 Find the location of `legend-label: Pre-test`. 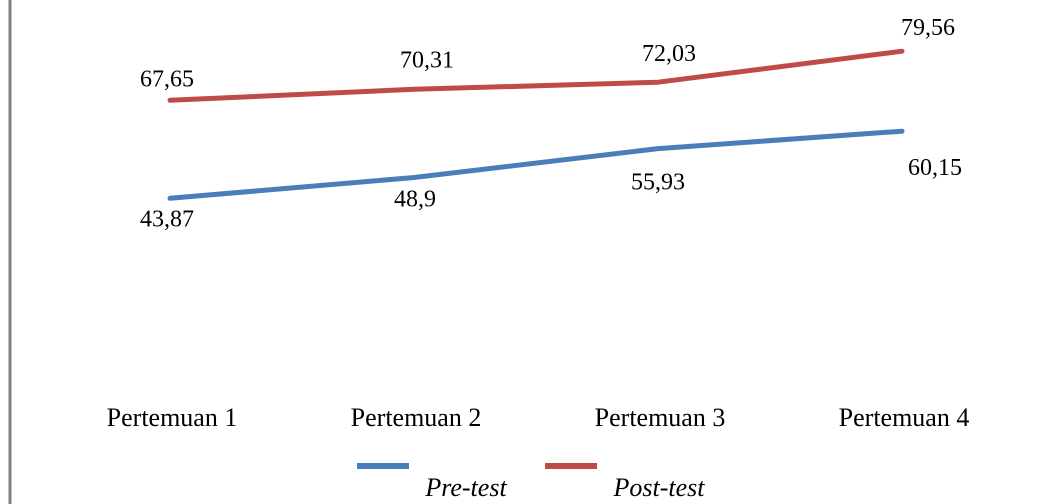

legend-label: Pre-test is located at coordinates (465, 487).